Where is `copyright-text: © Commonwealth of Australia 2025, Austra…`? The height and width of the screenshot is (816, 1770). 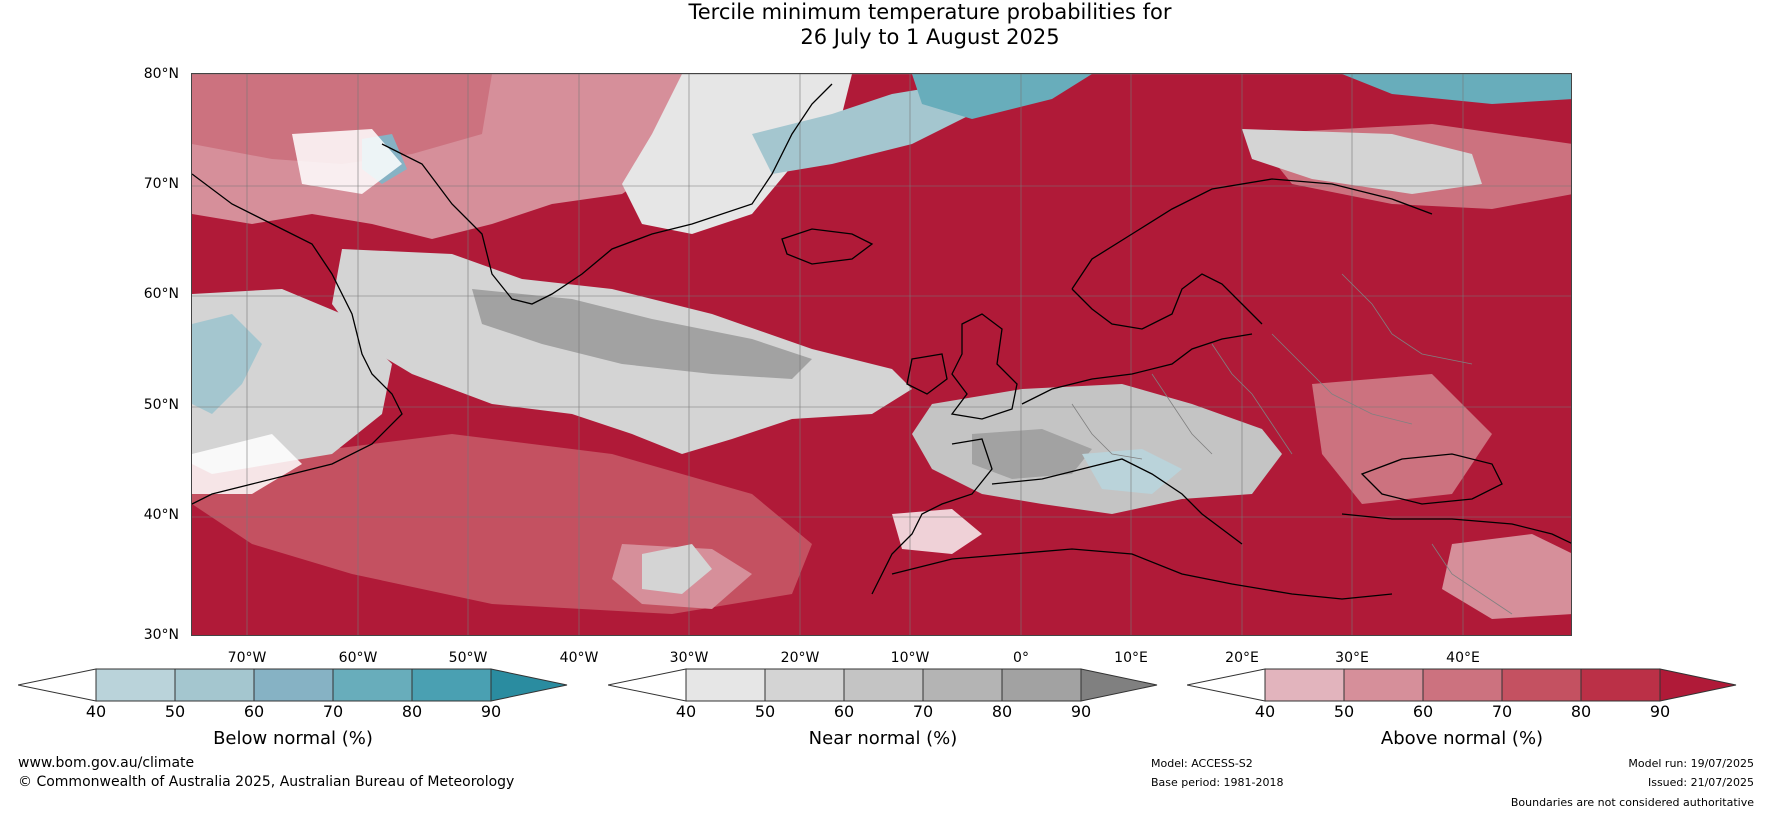
copyright-text: © Commonwealth of Australia 2025, Austra… is located at coordinates (266, 782).